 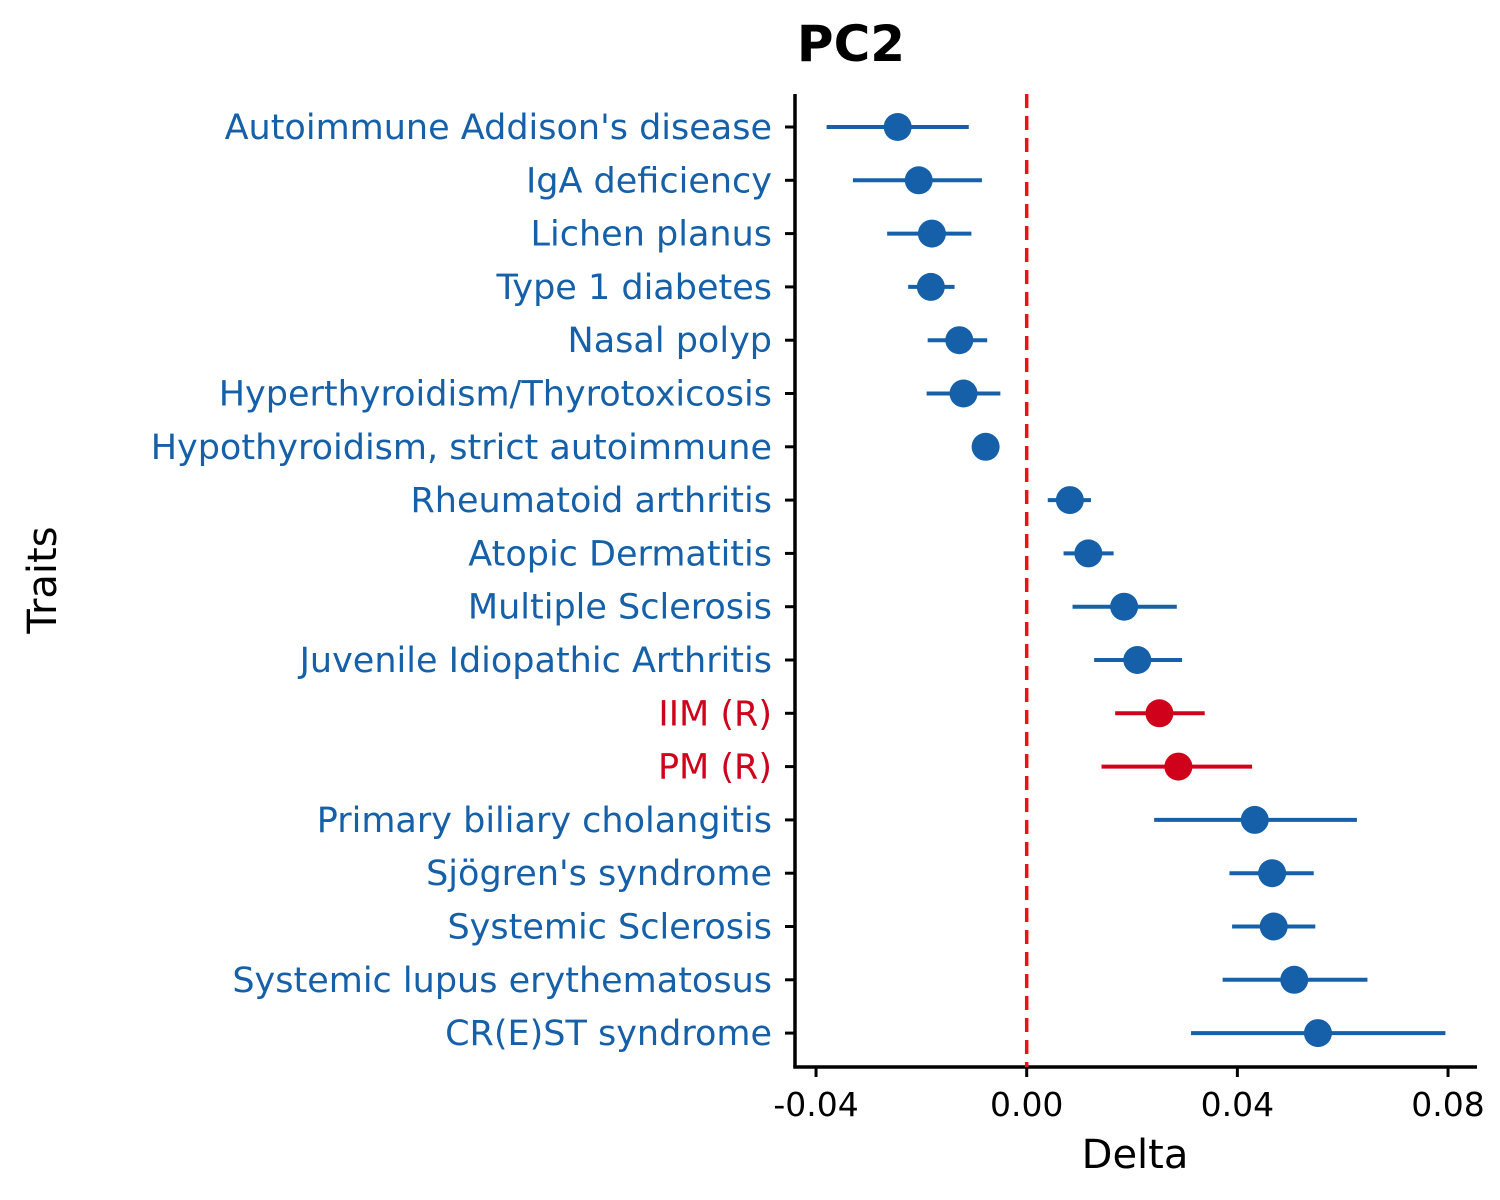 I want to click on trait-label: PM (R), so click(x=715, y=768).